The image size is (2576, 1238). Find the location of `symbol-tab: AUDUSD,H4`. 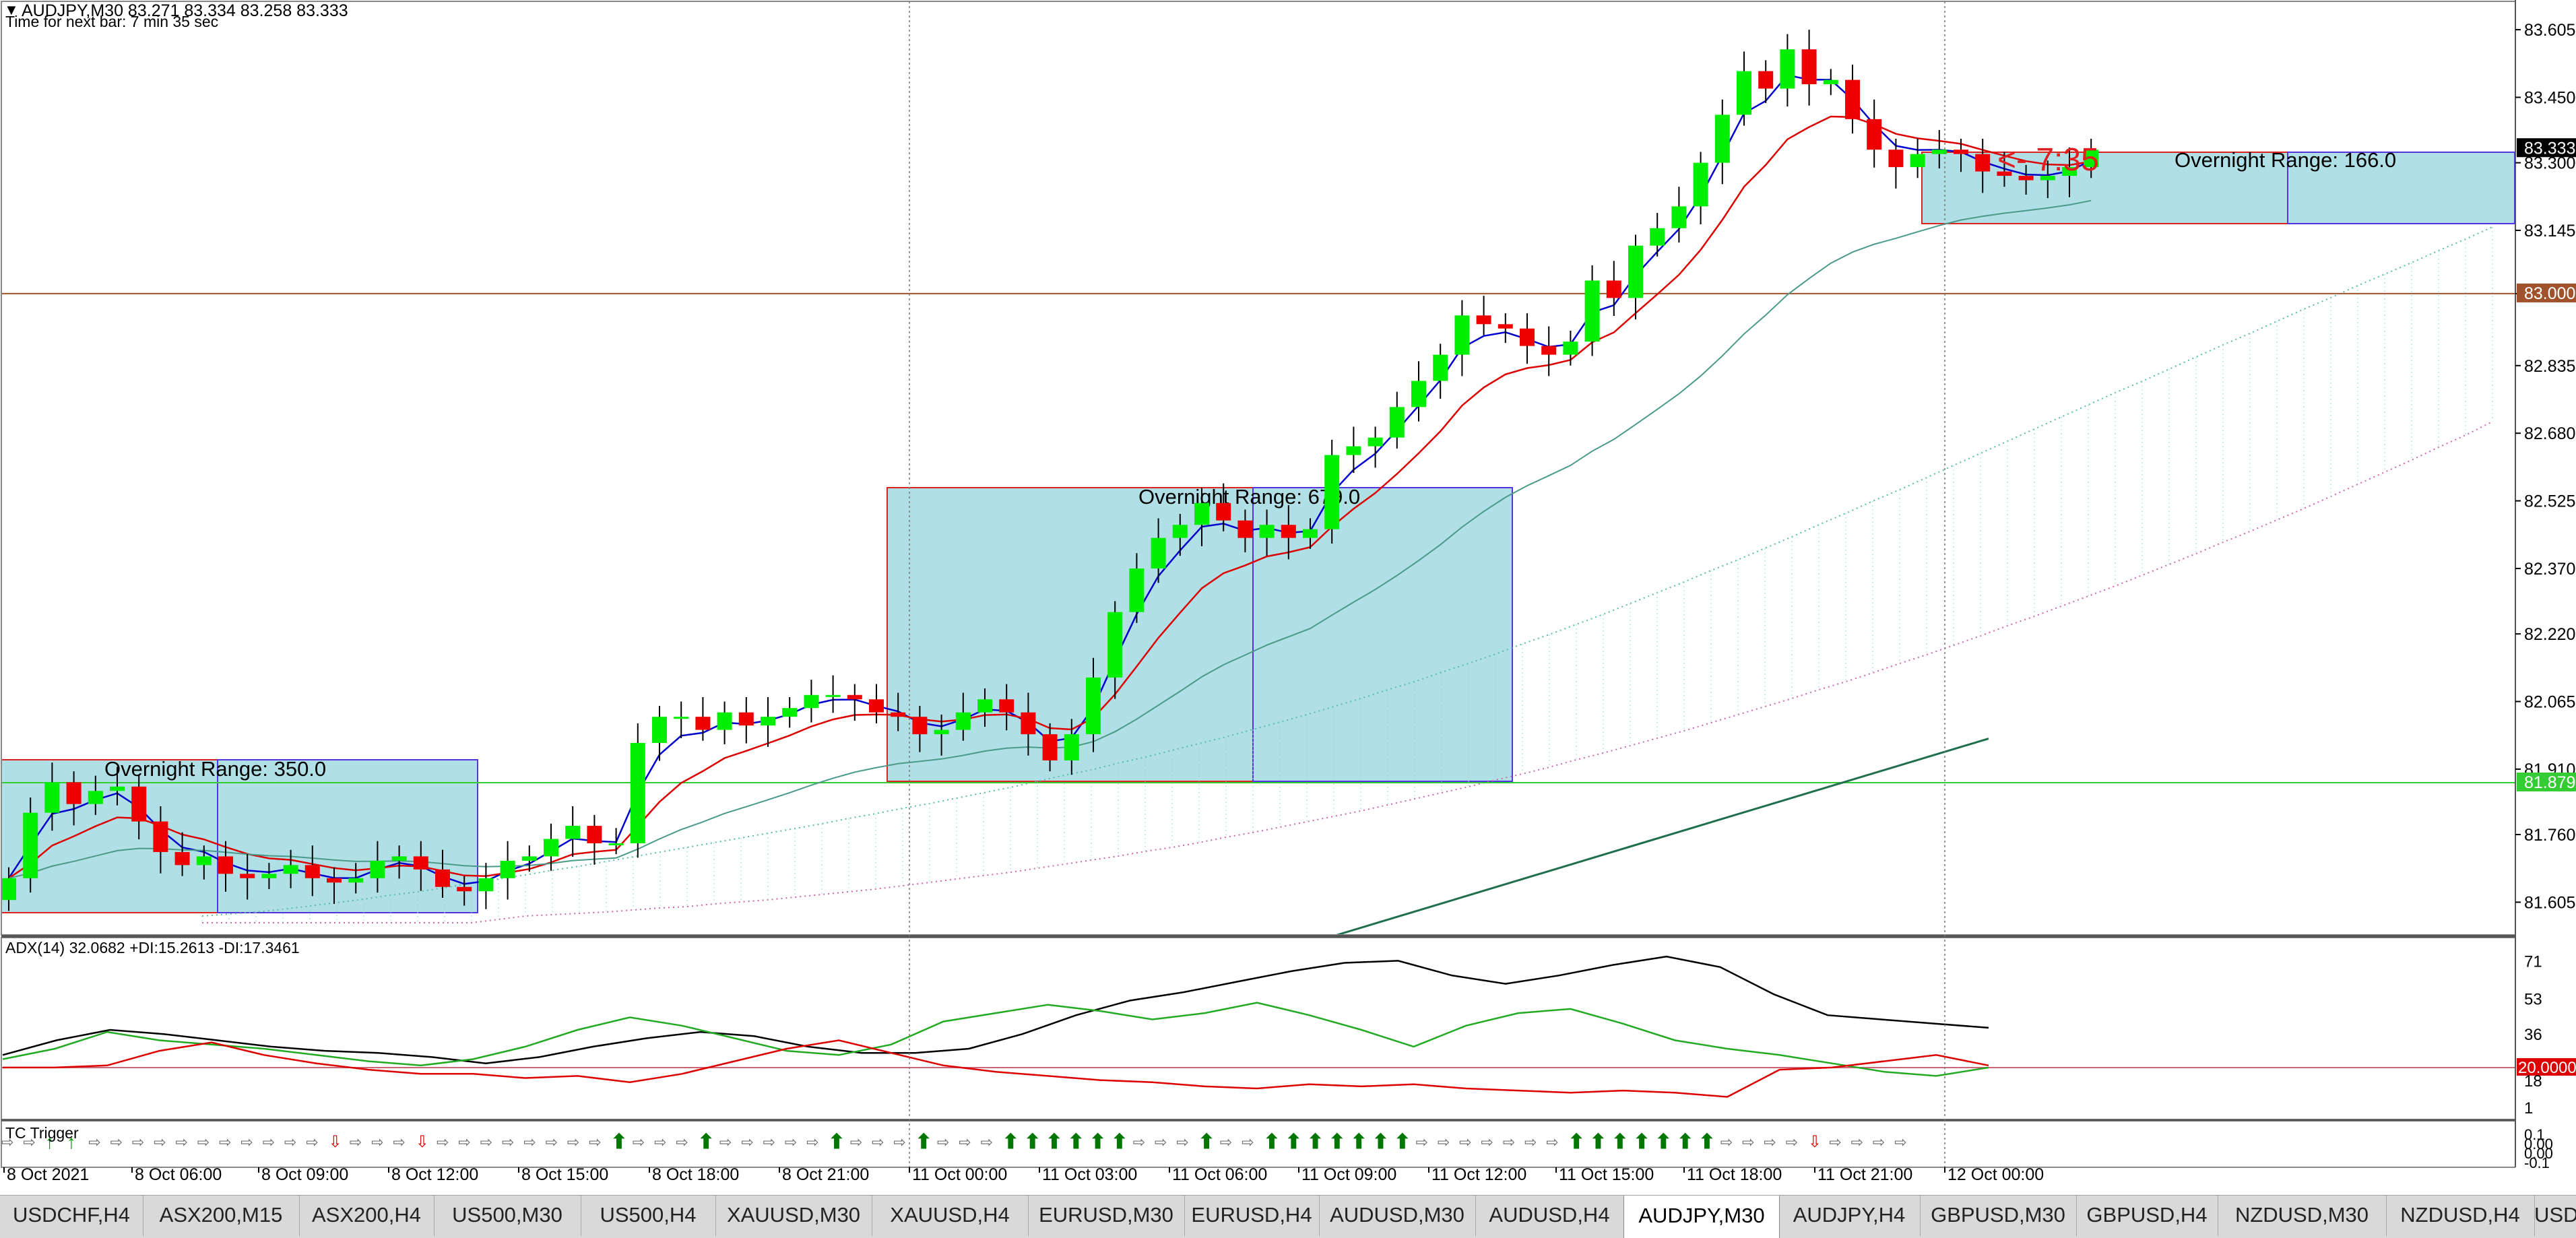

symbol-tab: AUDUSD,H4 is located at coordinates (1550, 1216).